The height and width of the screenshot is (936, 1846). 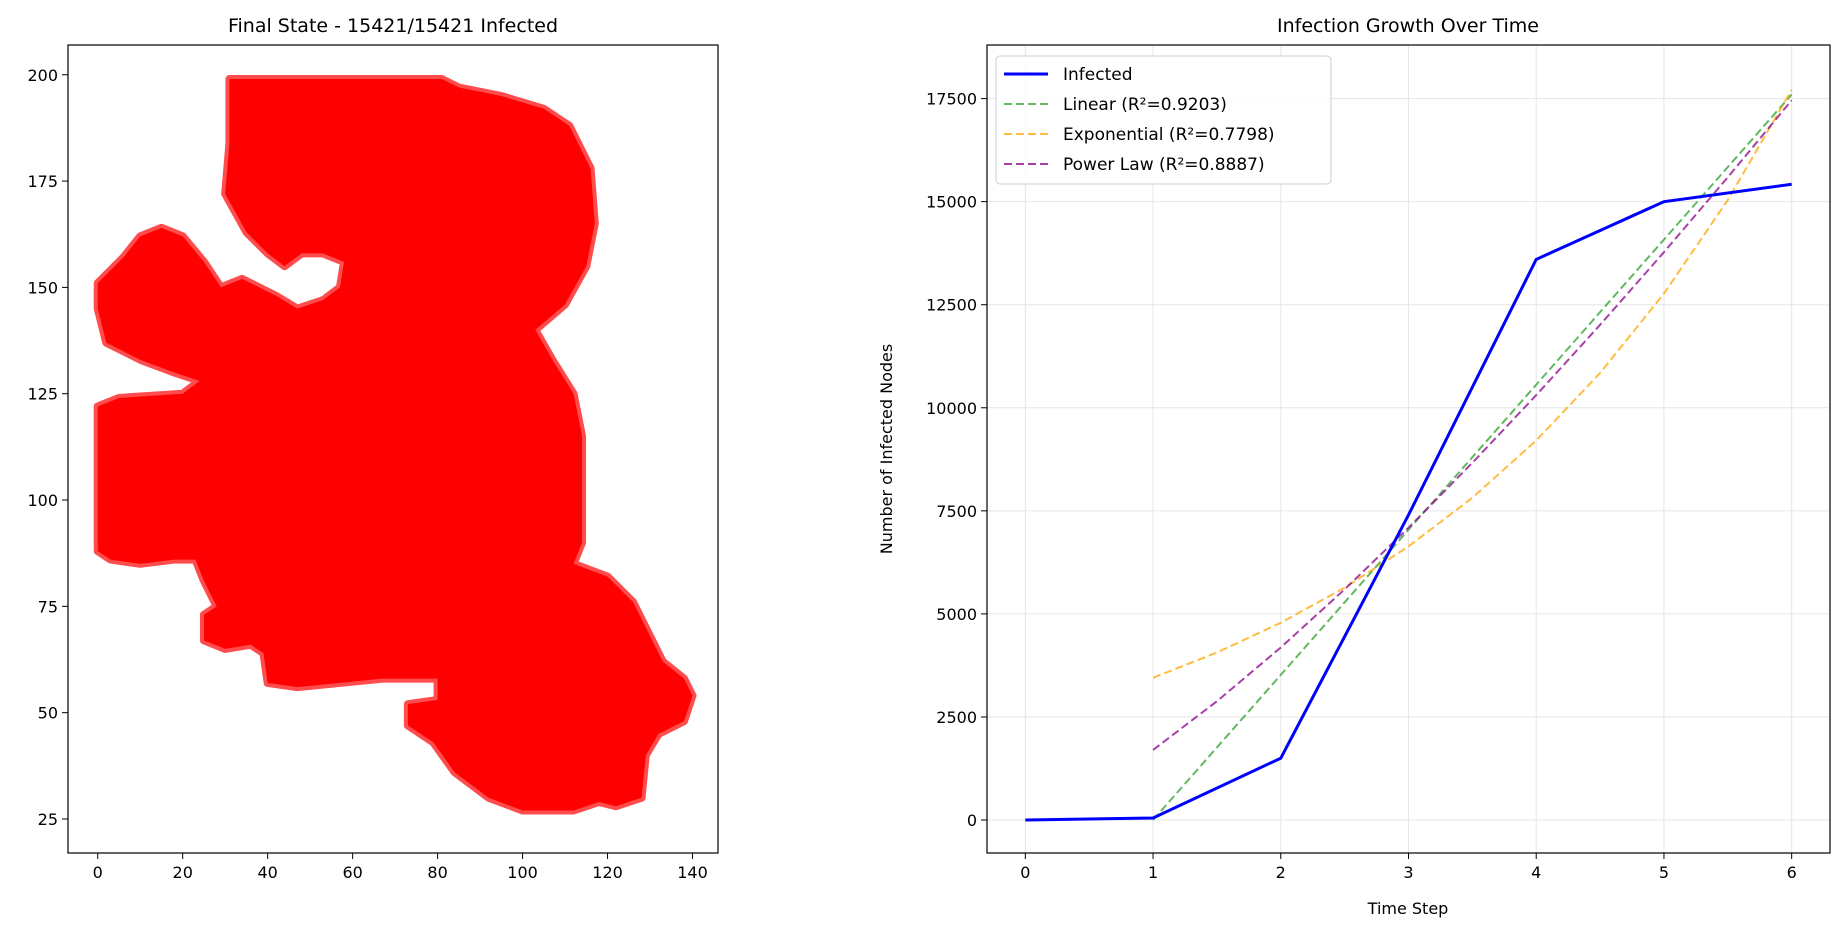 What do you see at coordinates (48, 713) in the screenshot?
I see `y-tick-label: 50` at bounding box center [48, 713].